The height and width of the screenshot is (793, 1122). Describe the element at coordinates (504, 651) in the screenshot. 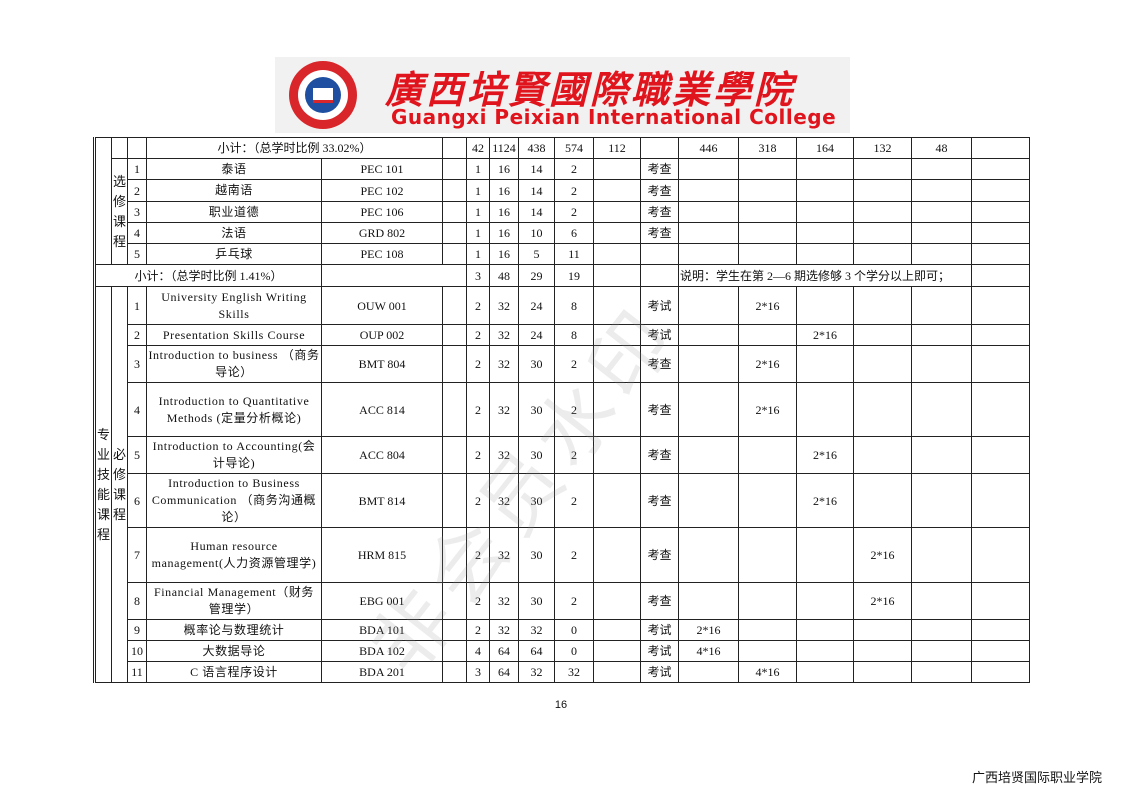

I see `course-hours: 64` at that location.